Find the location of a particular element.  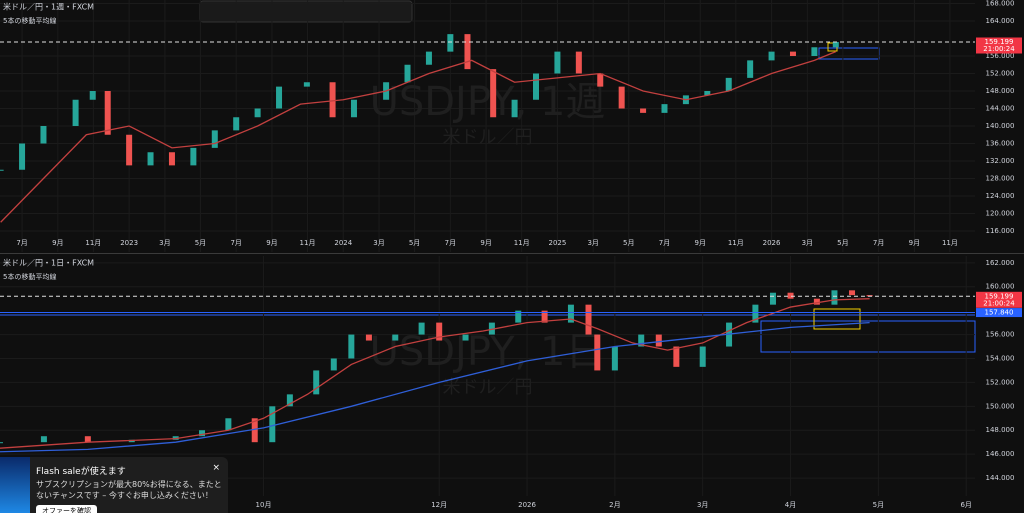

popup-title: Flash saleが使えます is located at coordinates (81, 472).